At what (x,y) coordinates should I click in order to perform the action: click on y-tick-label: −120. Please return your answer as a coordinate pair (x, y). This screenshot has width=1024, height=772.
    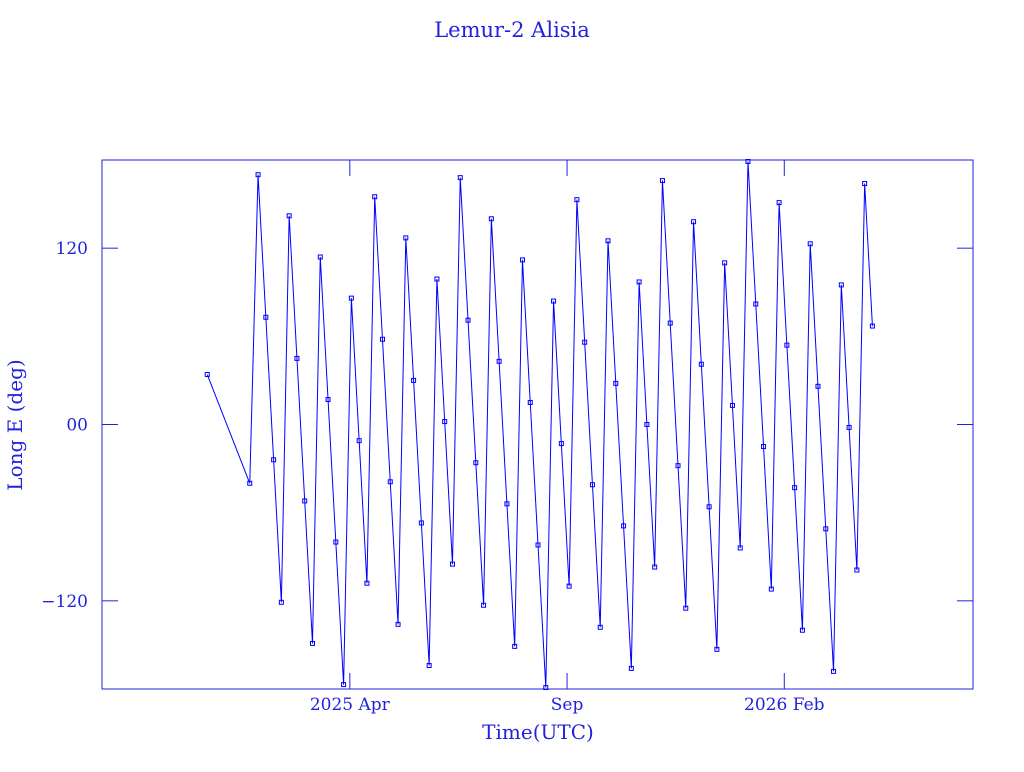
    Looking at the image, I should click on (64, 602).